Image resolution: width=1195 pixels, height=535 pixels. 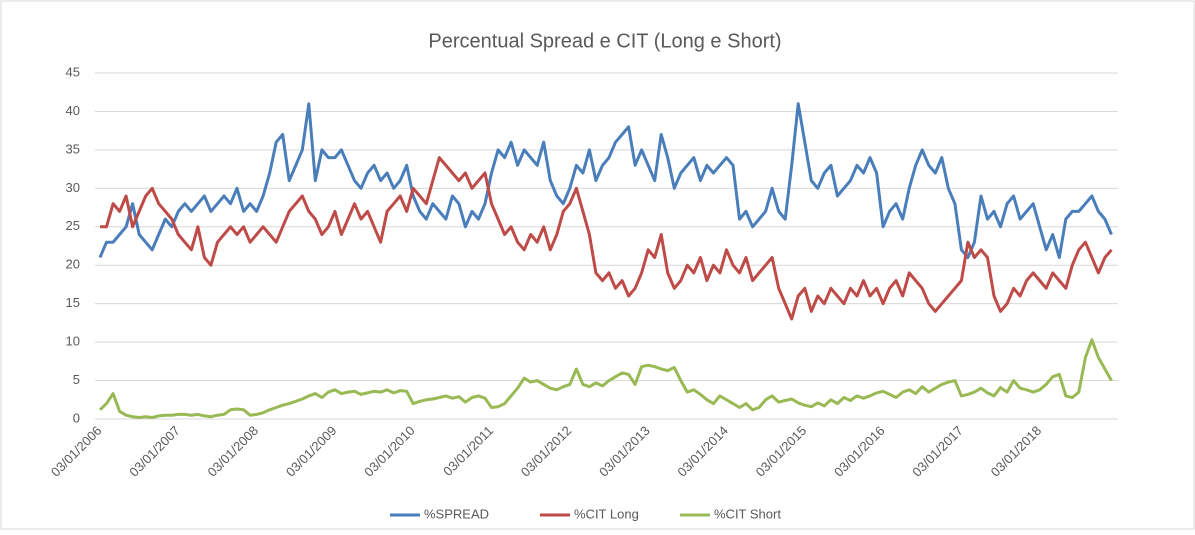 I want to click on y-tick-label: 45, so click(x=73, y=71).